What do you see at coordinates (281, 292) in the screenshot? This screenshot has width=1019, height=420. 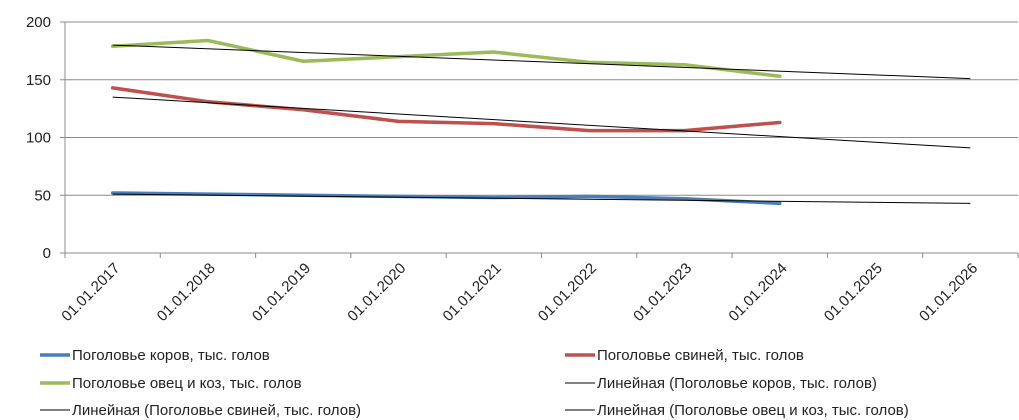 I see `x-tick-label: 01.01.2019` at bounding box center [281, 292].